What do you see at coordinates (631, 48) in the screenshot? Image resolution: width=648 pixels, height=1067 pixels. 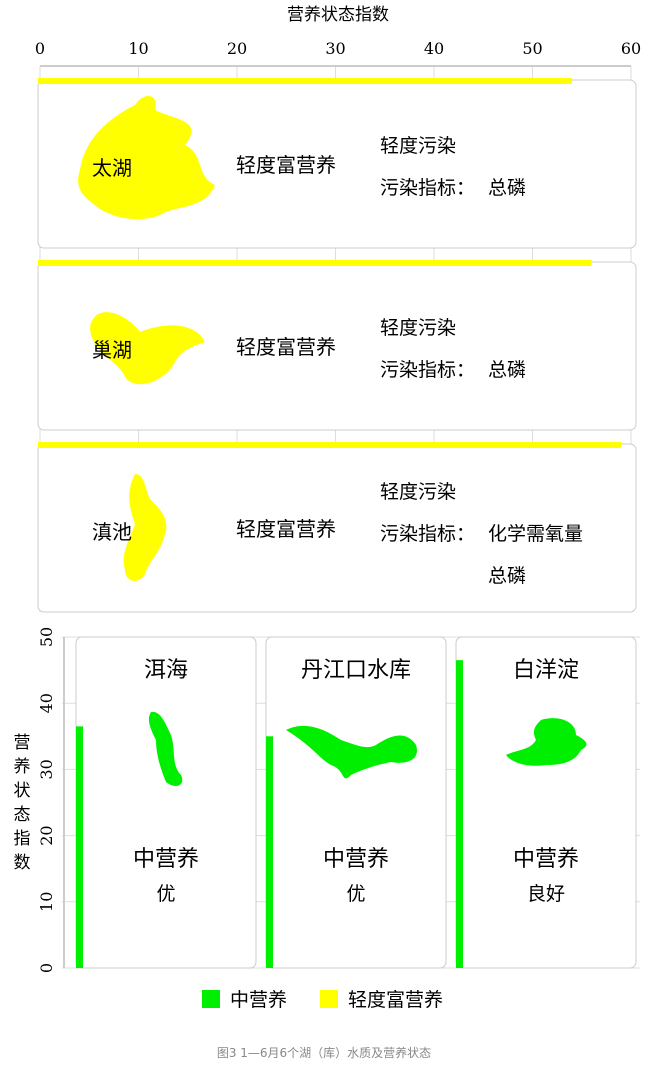 I see `x-tick-label: 60` at bounding box center [631, 48].